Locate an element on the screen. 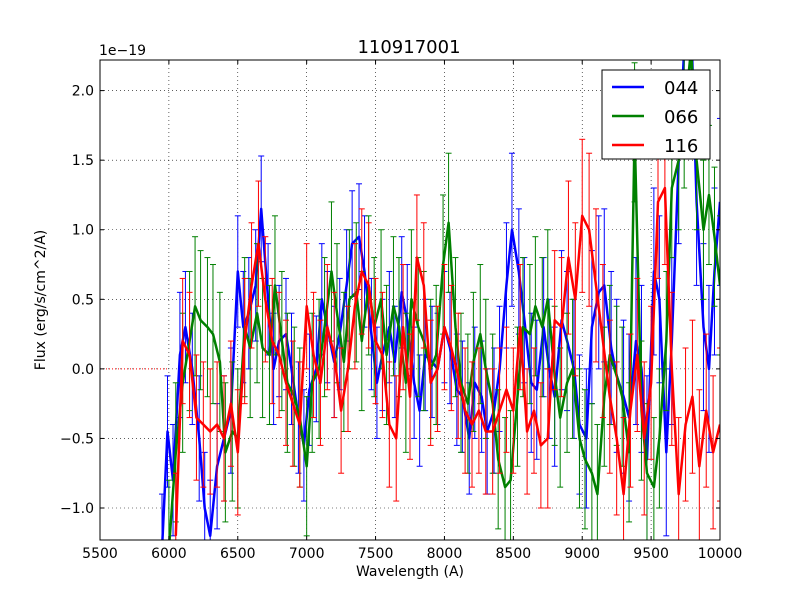  y-tick-label: 0.5 is located at coordinates (83, 300).